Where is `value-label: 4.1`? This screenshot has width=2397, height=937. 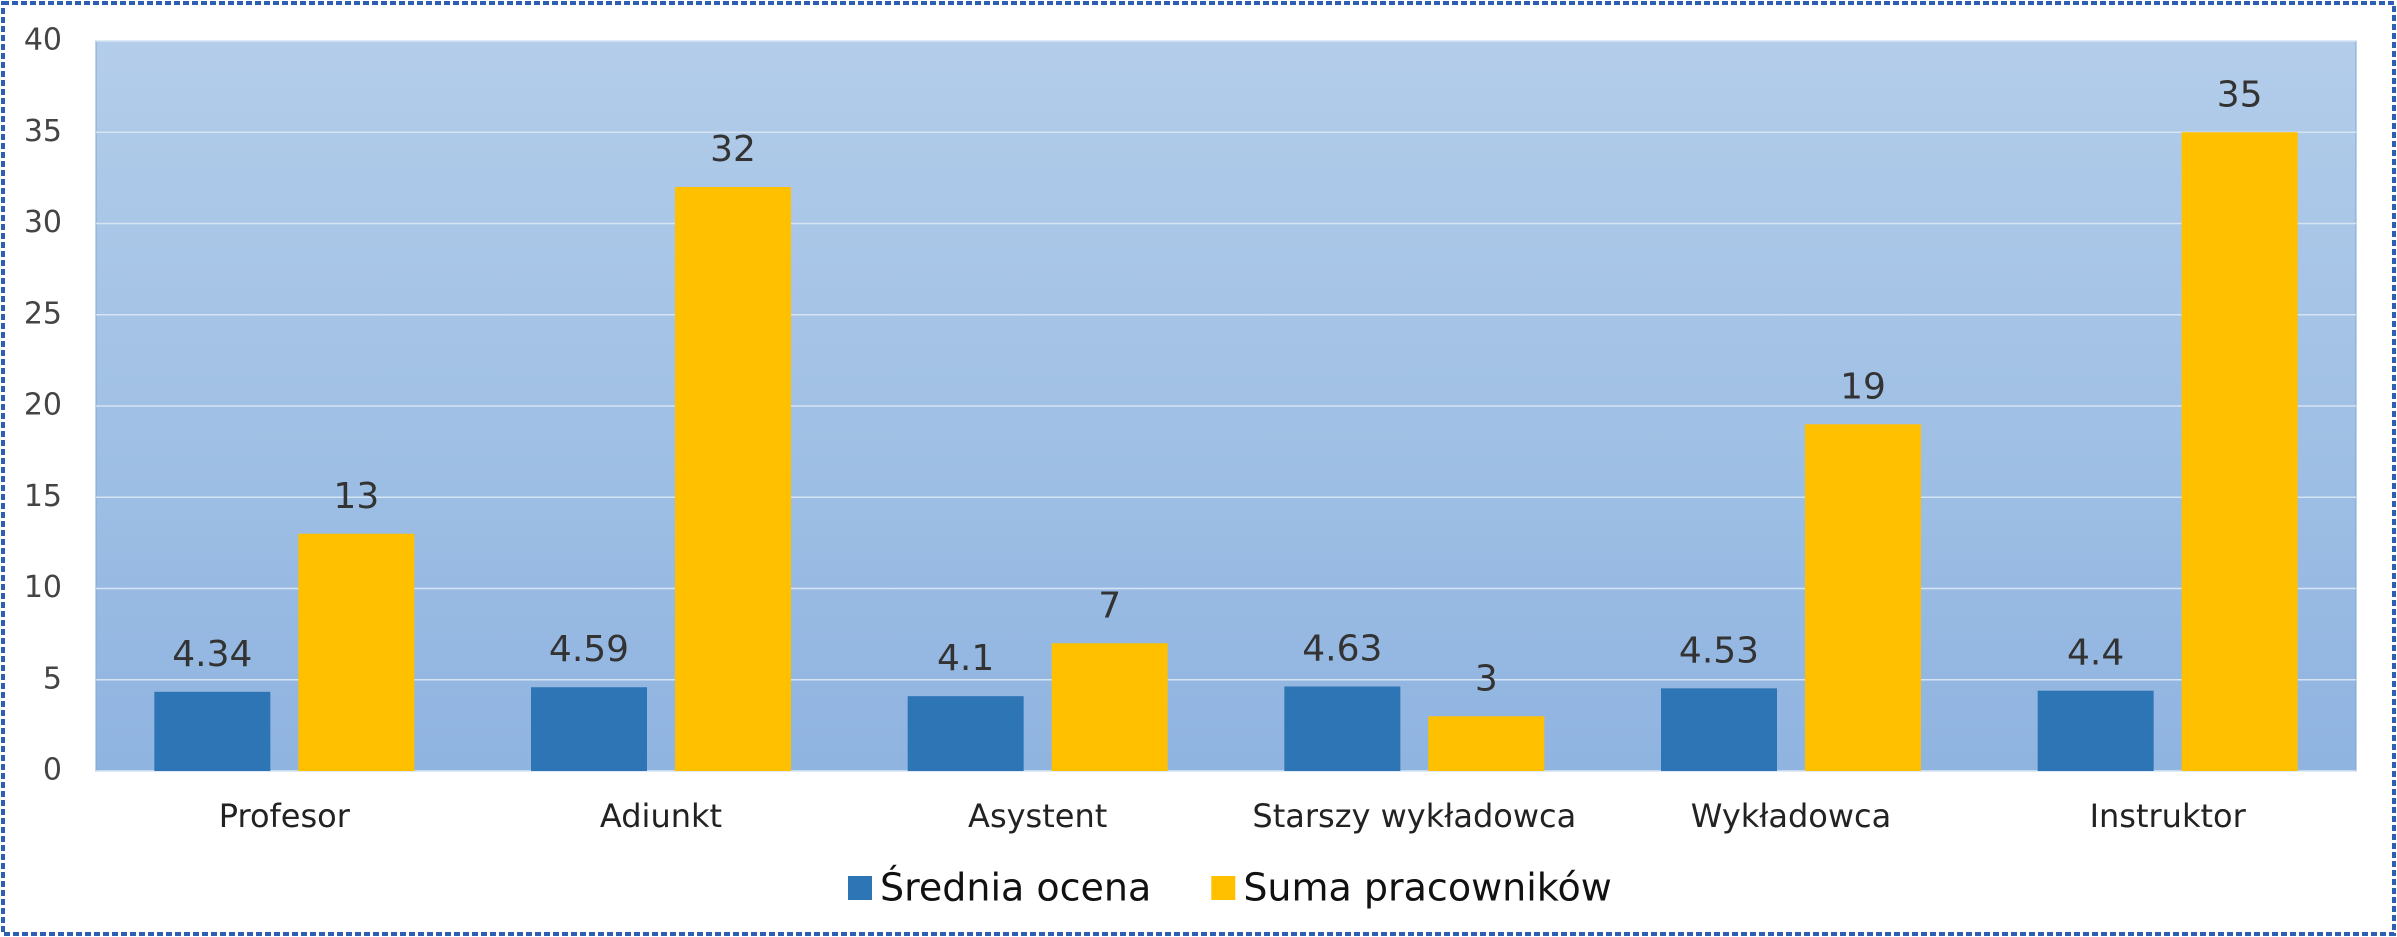 value-label: 4.1 is located at coordinates (965, 658).